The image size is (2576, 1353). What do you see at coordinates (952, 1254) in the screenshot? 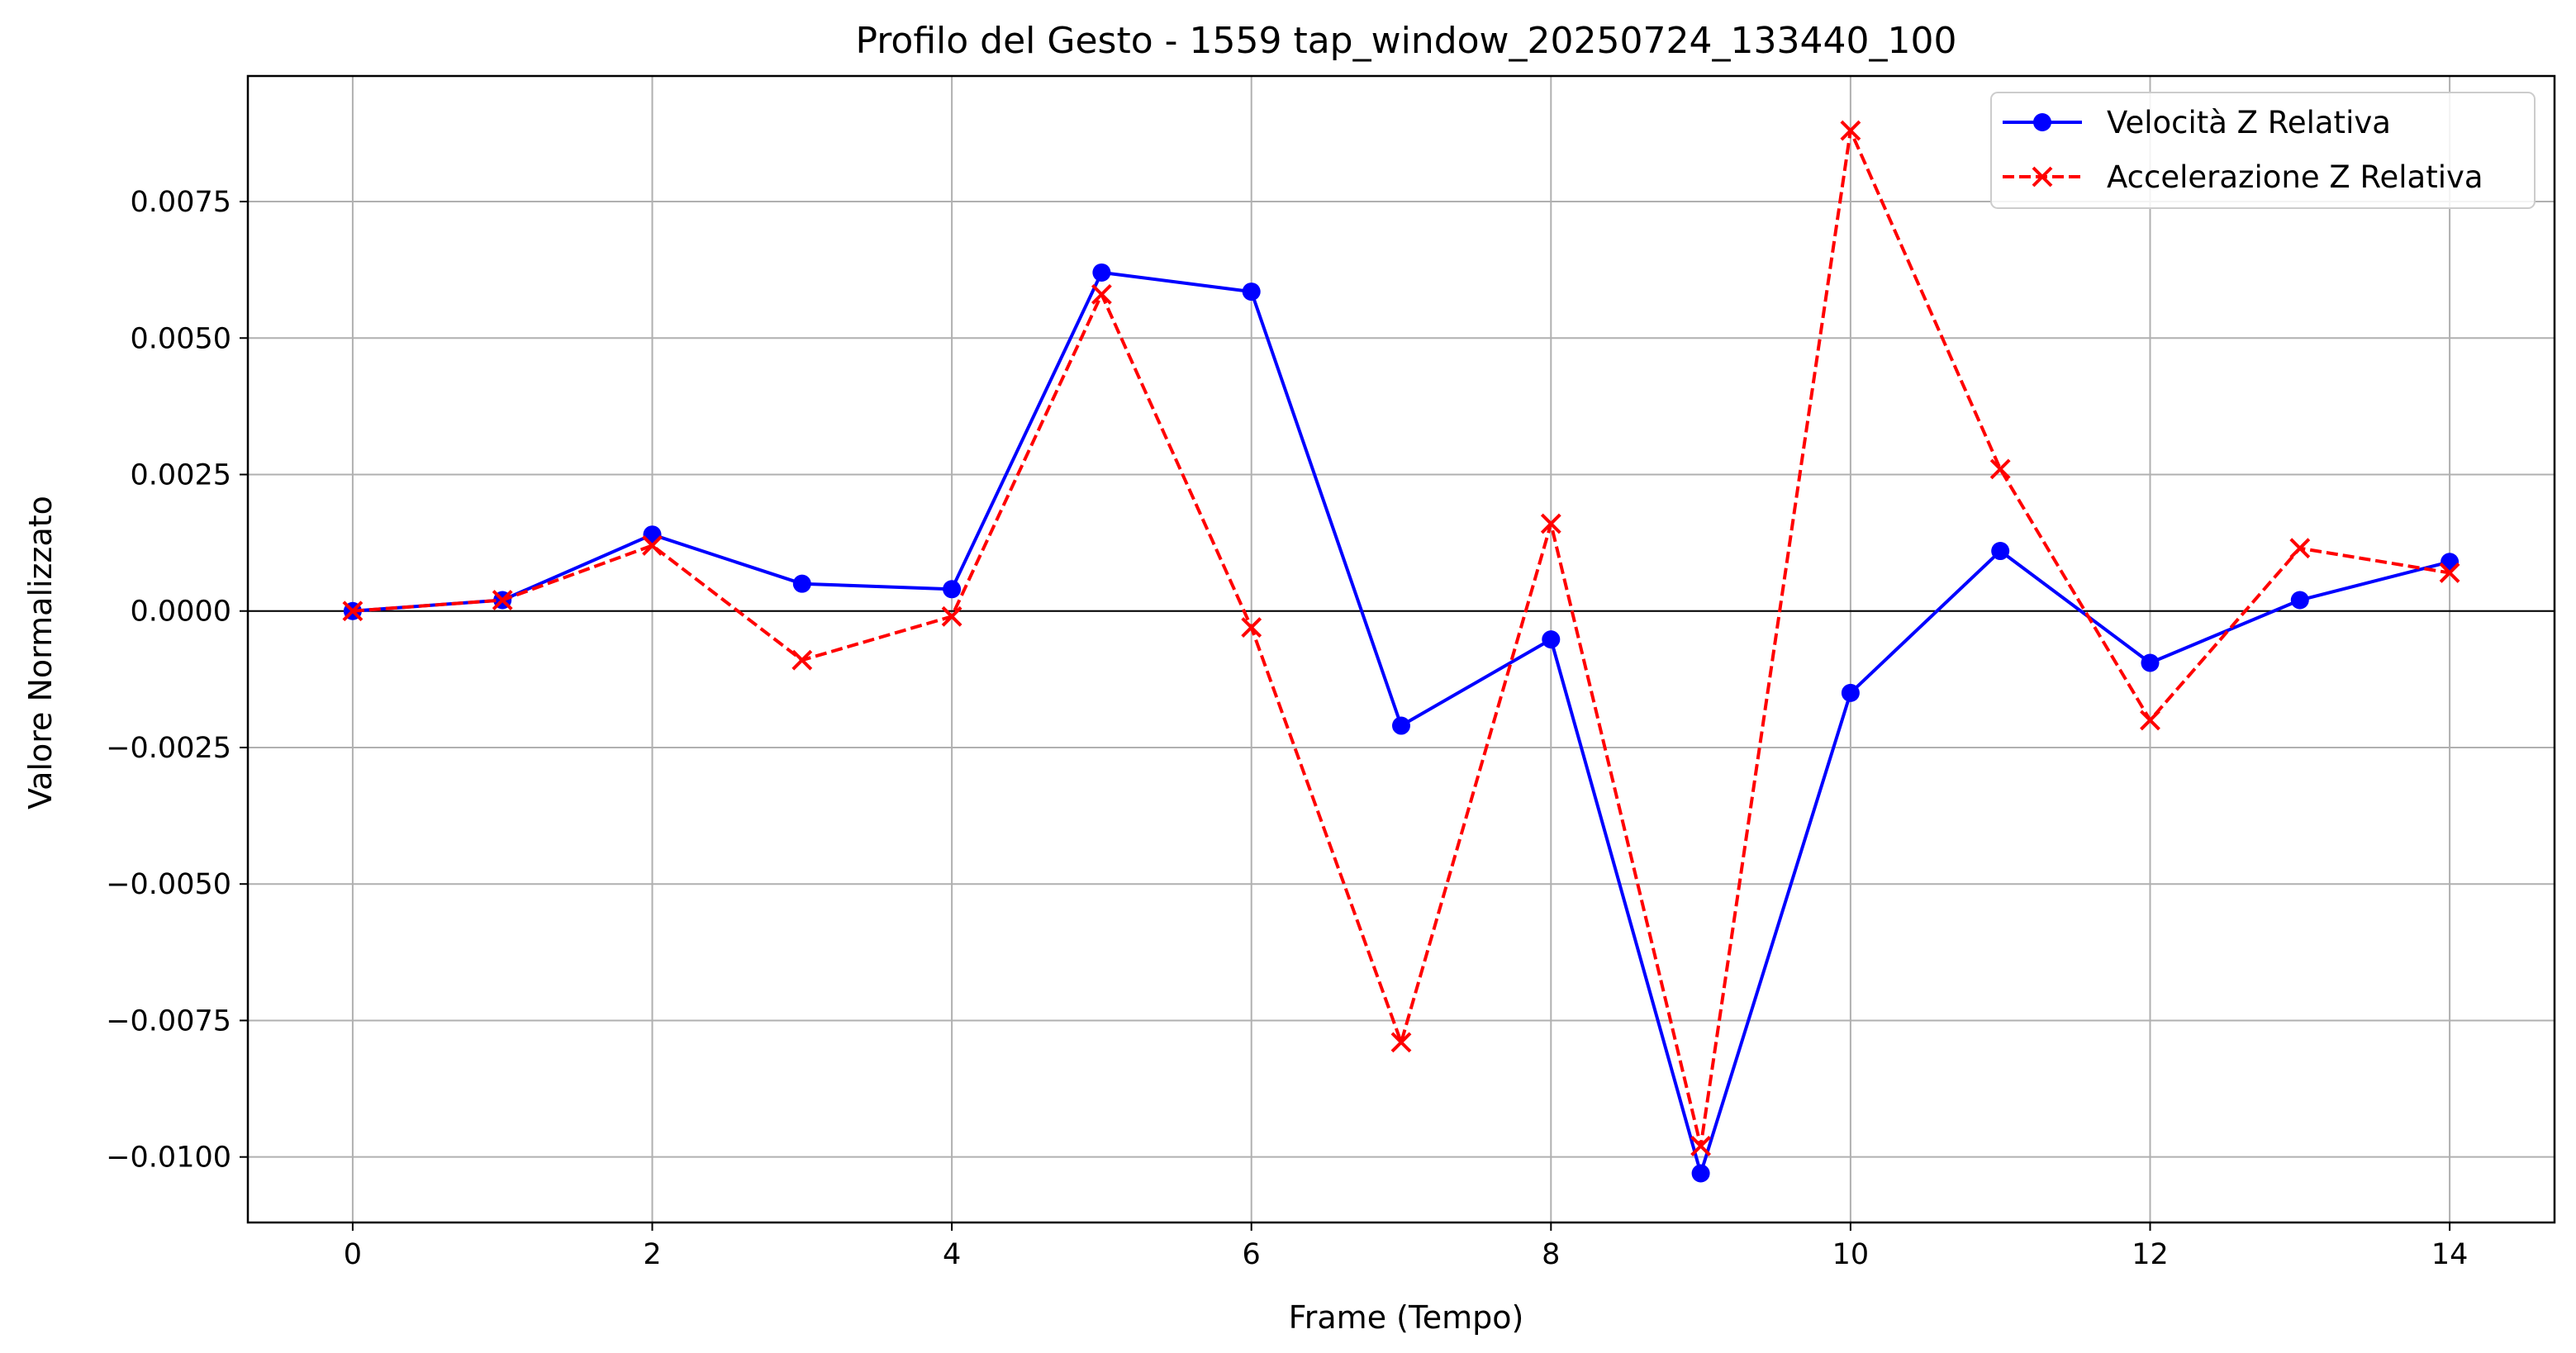
I see `x-tick-label: 4` at bounding box center [952, 1254].